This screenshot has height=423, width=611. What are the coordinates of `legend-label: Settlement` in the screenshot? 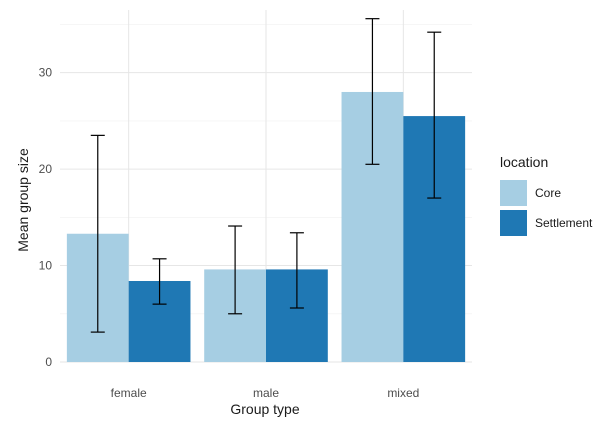 It's located at (564, 223).